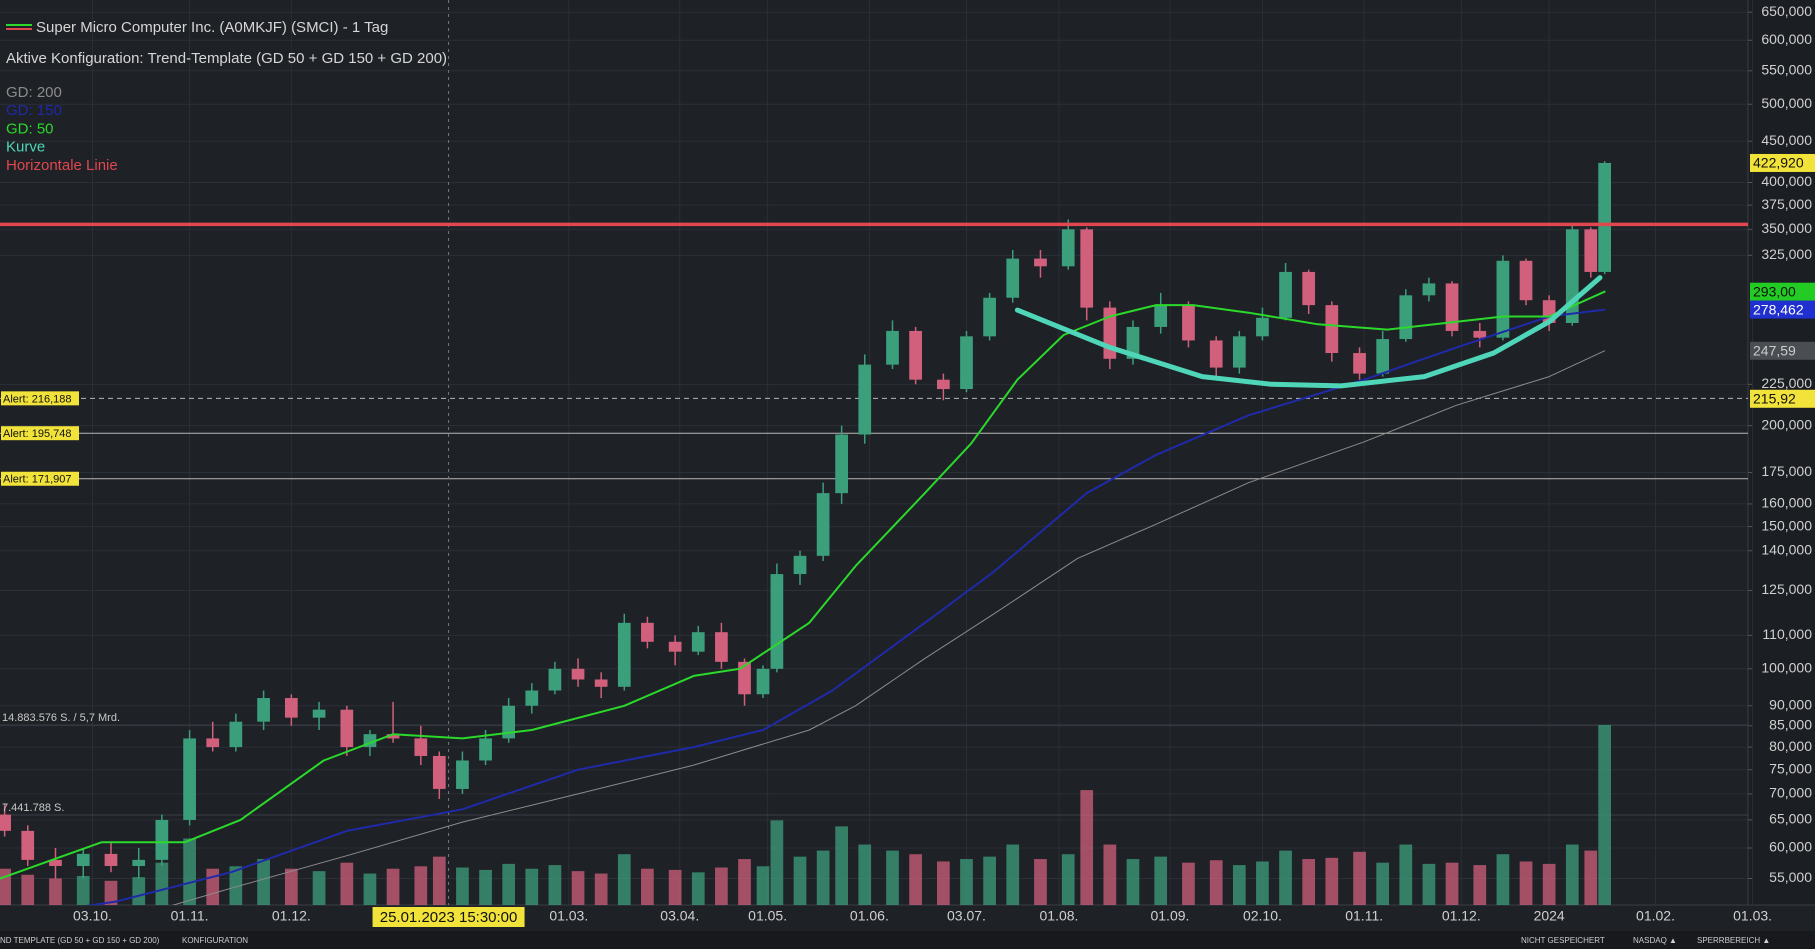 Image resolution: width=1815 pixels, height=949 pixels. What do you see at coordinates (37, 434) in the screenshot?
I see `alert-label: Alert: 195,748` at bounding box center [37, 434].